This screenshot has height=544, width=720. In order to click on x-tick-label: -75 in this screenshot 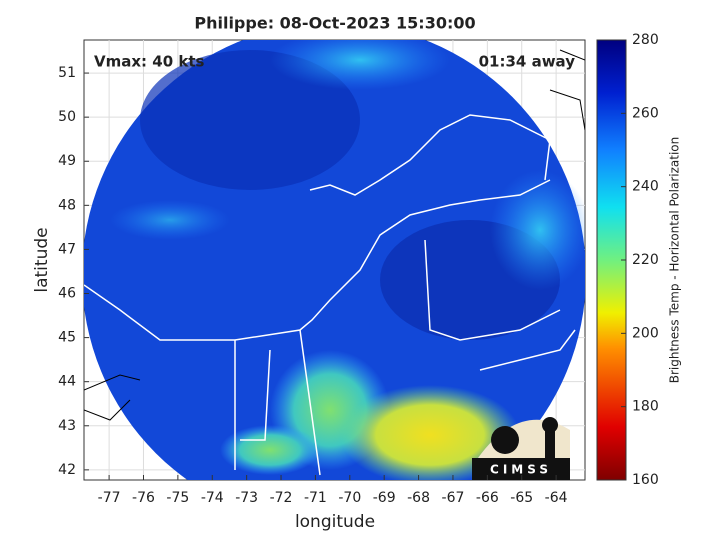, I will do `click(177, 498)`.